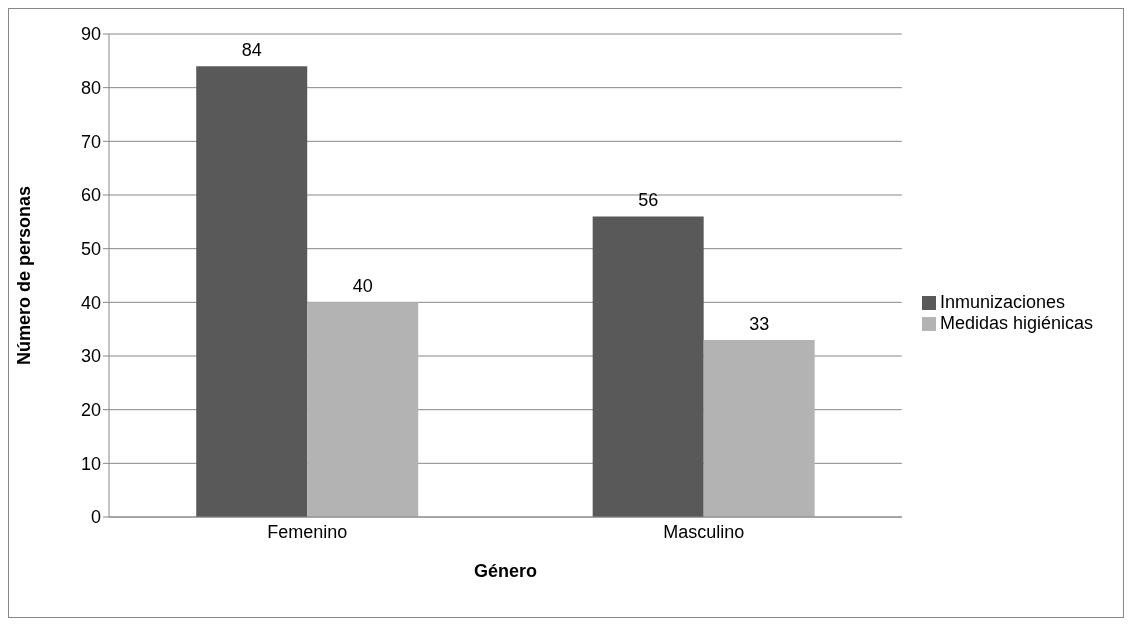  I want to click on legend-label: Medidas higiénicas, so click(1016, 323).